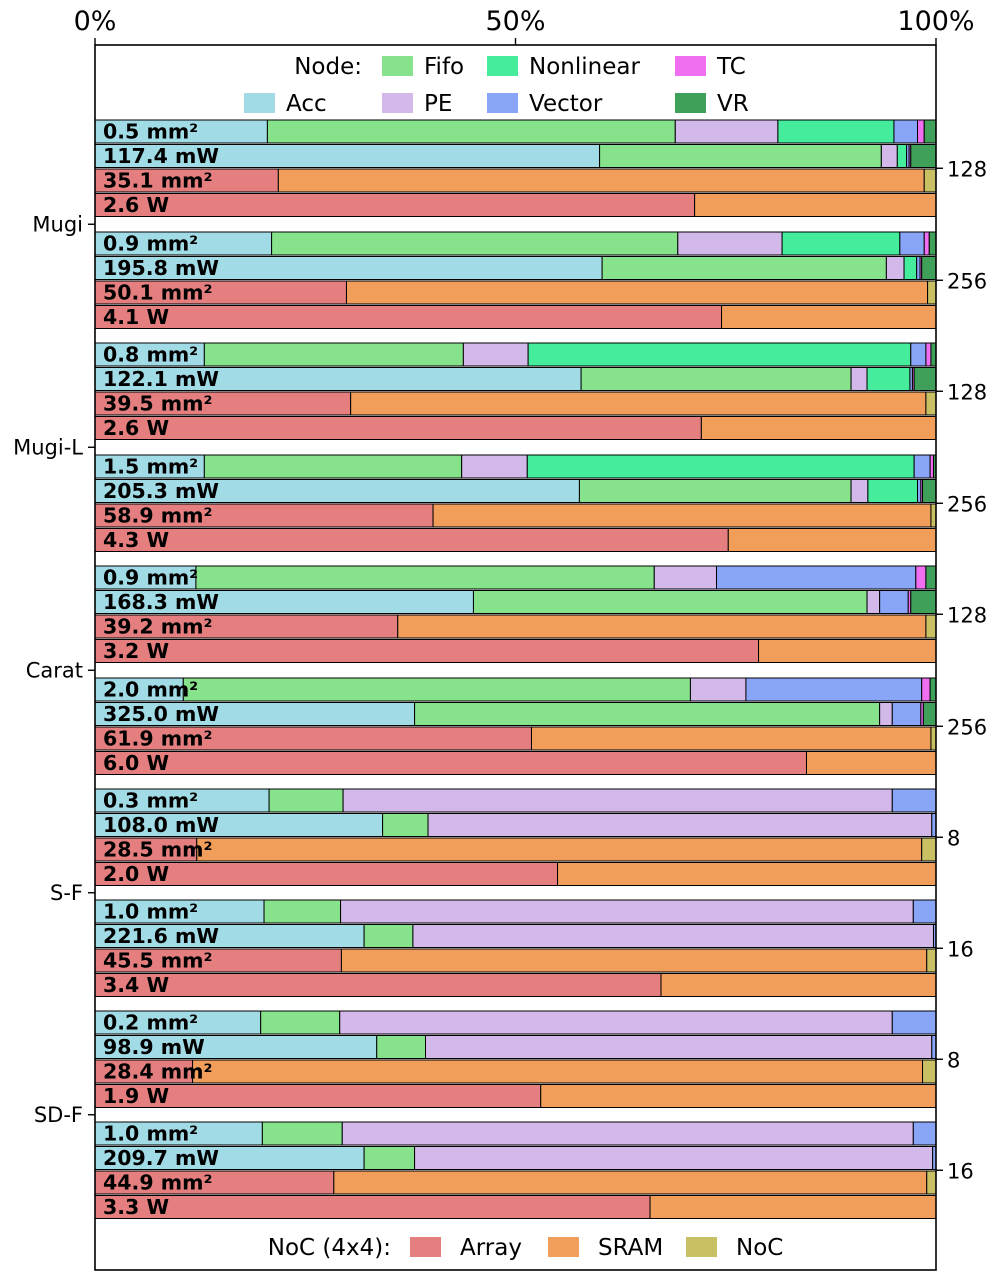 The width and height of the screenshot is (998, 1279). What do you see at coordinates (161, 156) in the screenshot?
I see `bar-value-label: 117.4 mW` at bounding box center [161, 156].